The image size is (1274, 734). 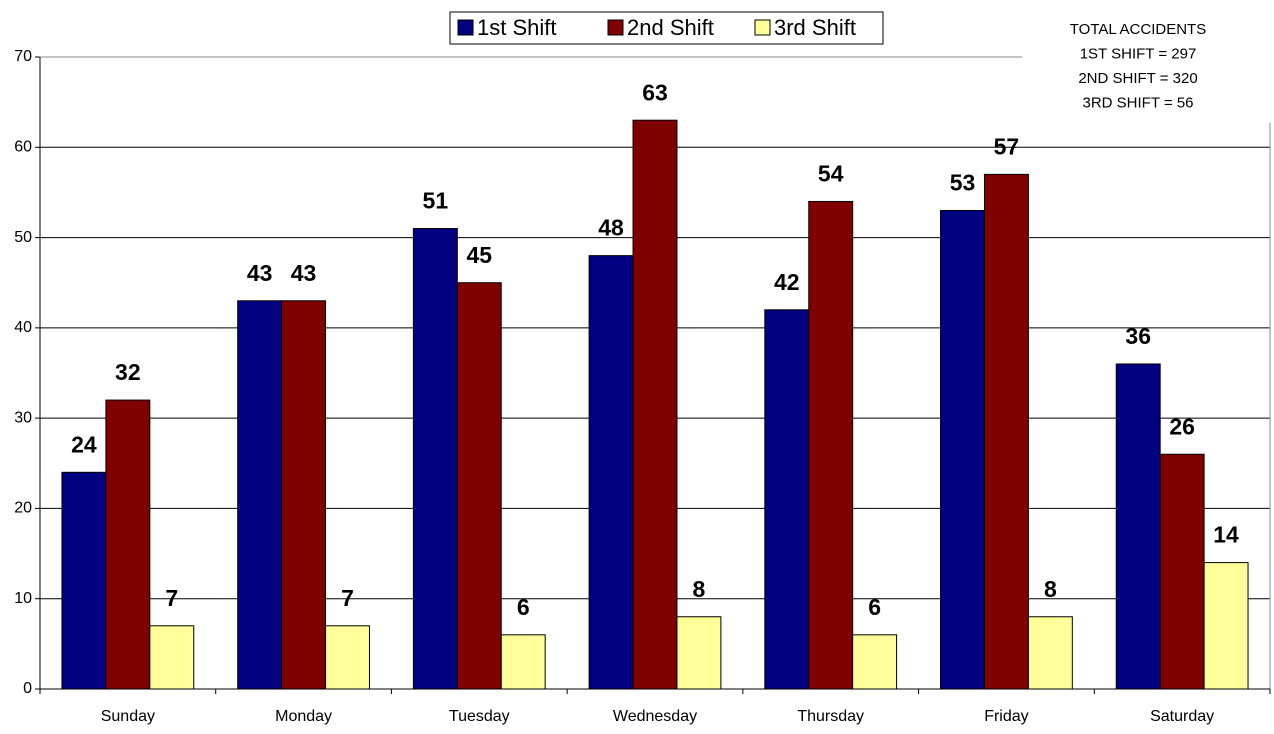 I want to click on data-label: 63, so click(x=655, y=92).